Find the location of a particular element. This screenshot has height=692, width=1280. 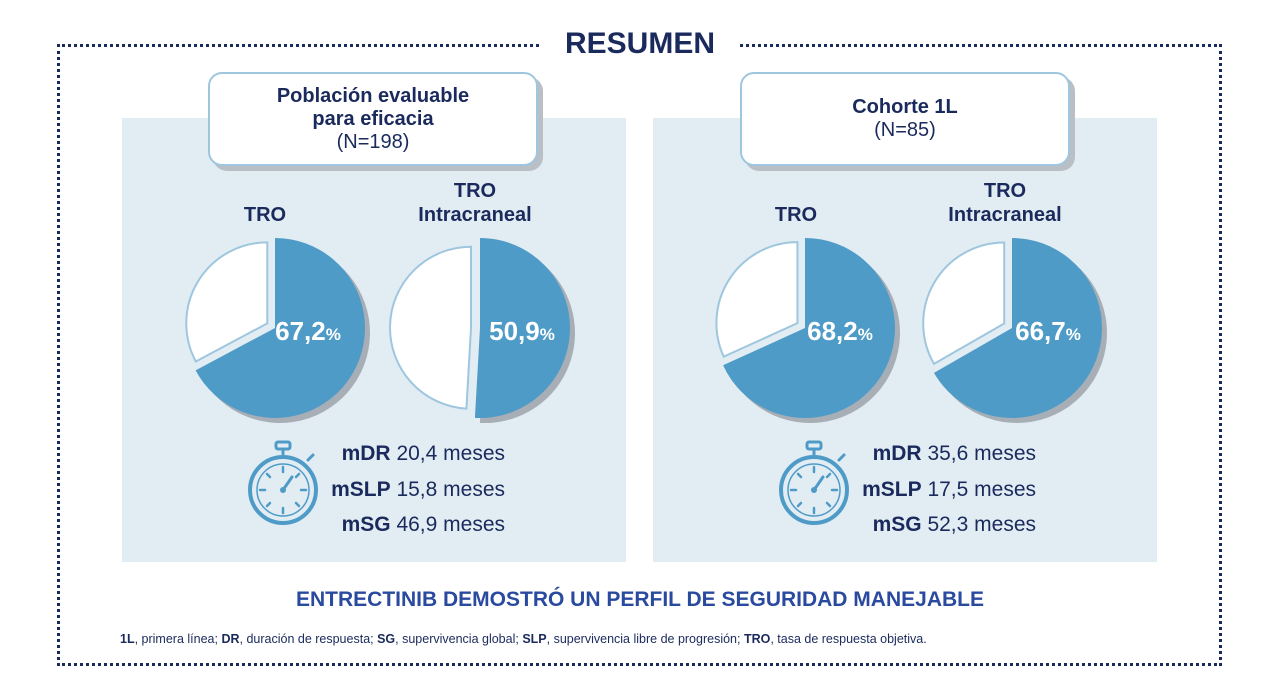

metric-mdr: mDR 35,6 meses is located at coordinates (954, 453).